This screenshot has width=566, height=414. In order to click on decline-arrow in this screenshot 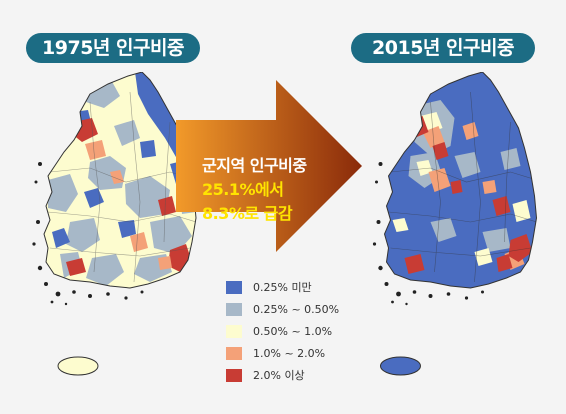, I will do `click(269, 166)`.